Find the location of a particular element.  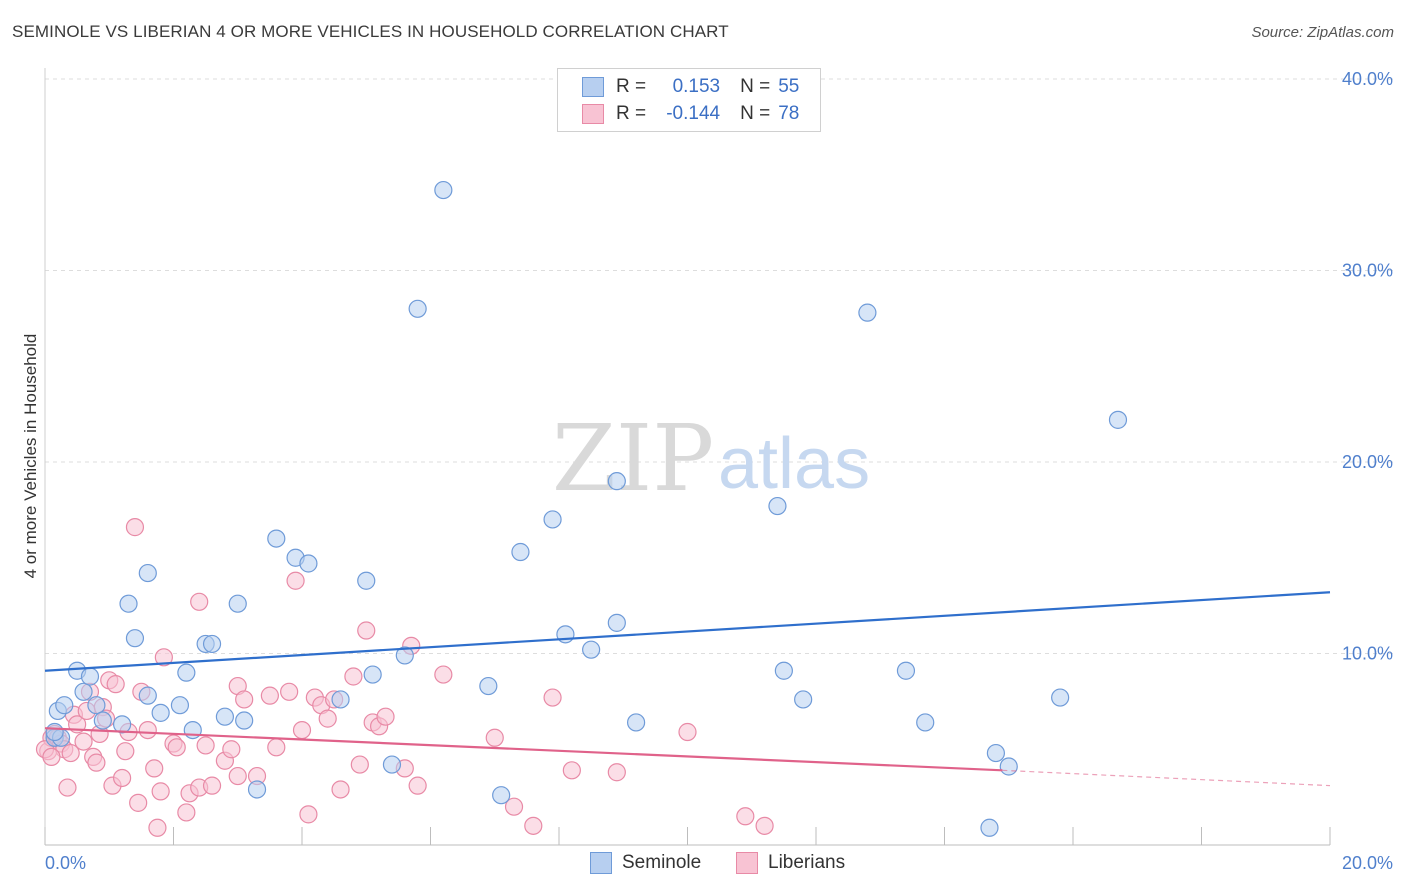

seminole-r-value: 0.153 is located at coordinates (696, 86).